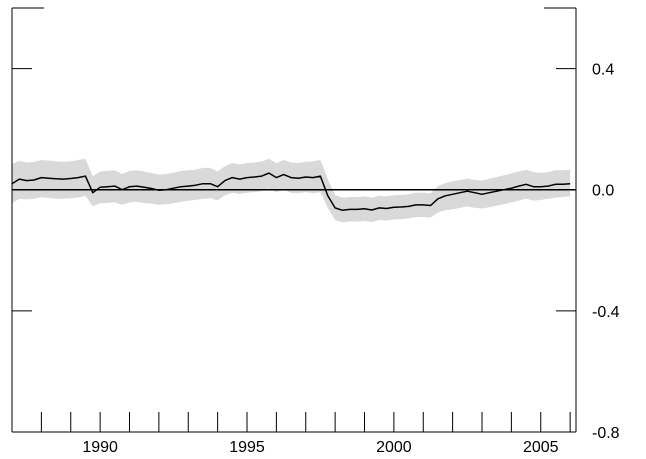 Image resolution: width=646 pixels, height=459 pixels. I want to click on y-tick-label-3: -0.8, so click(606, 433).